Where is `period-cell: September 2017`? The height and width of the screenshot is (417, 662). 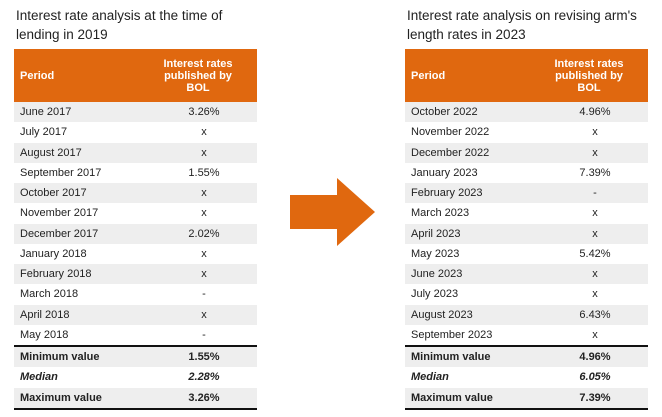
period-cell: September 2017 is located at coordinates (76, 172).